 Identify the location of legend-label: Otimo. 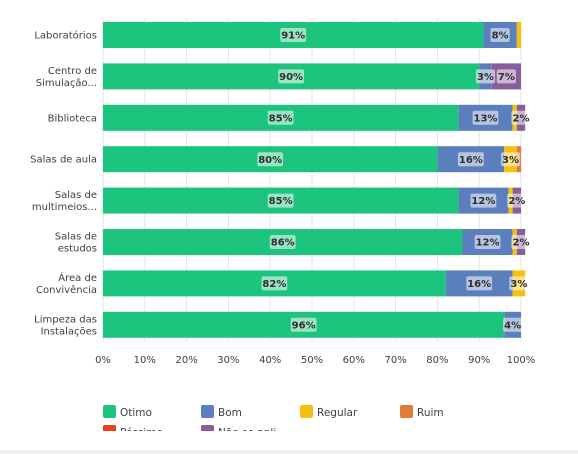
(136, 413).